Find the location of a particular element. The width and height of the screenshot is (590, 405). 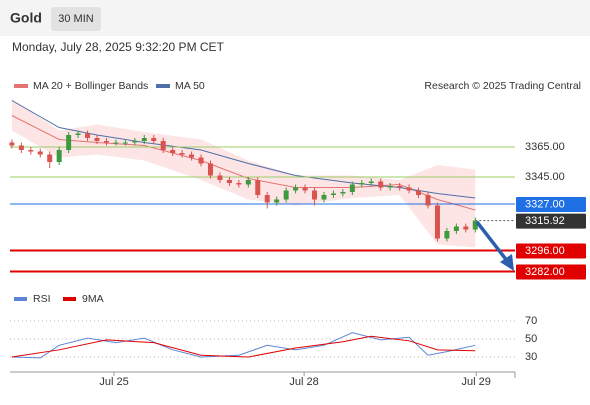

legend-label: 9MA is located at coordinates (93, 299).